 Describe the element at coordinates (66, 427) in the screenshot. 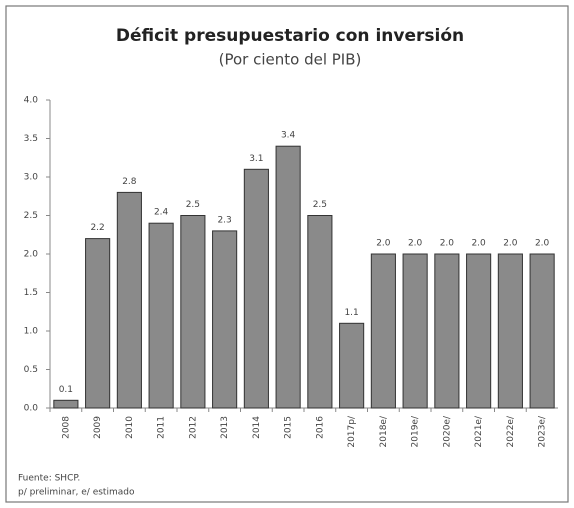

I see `x-tick-label: 2008` at that location.